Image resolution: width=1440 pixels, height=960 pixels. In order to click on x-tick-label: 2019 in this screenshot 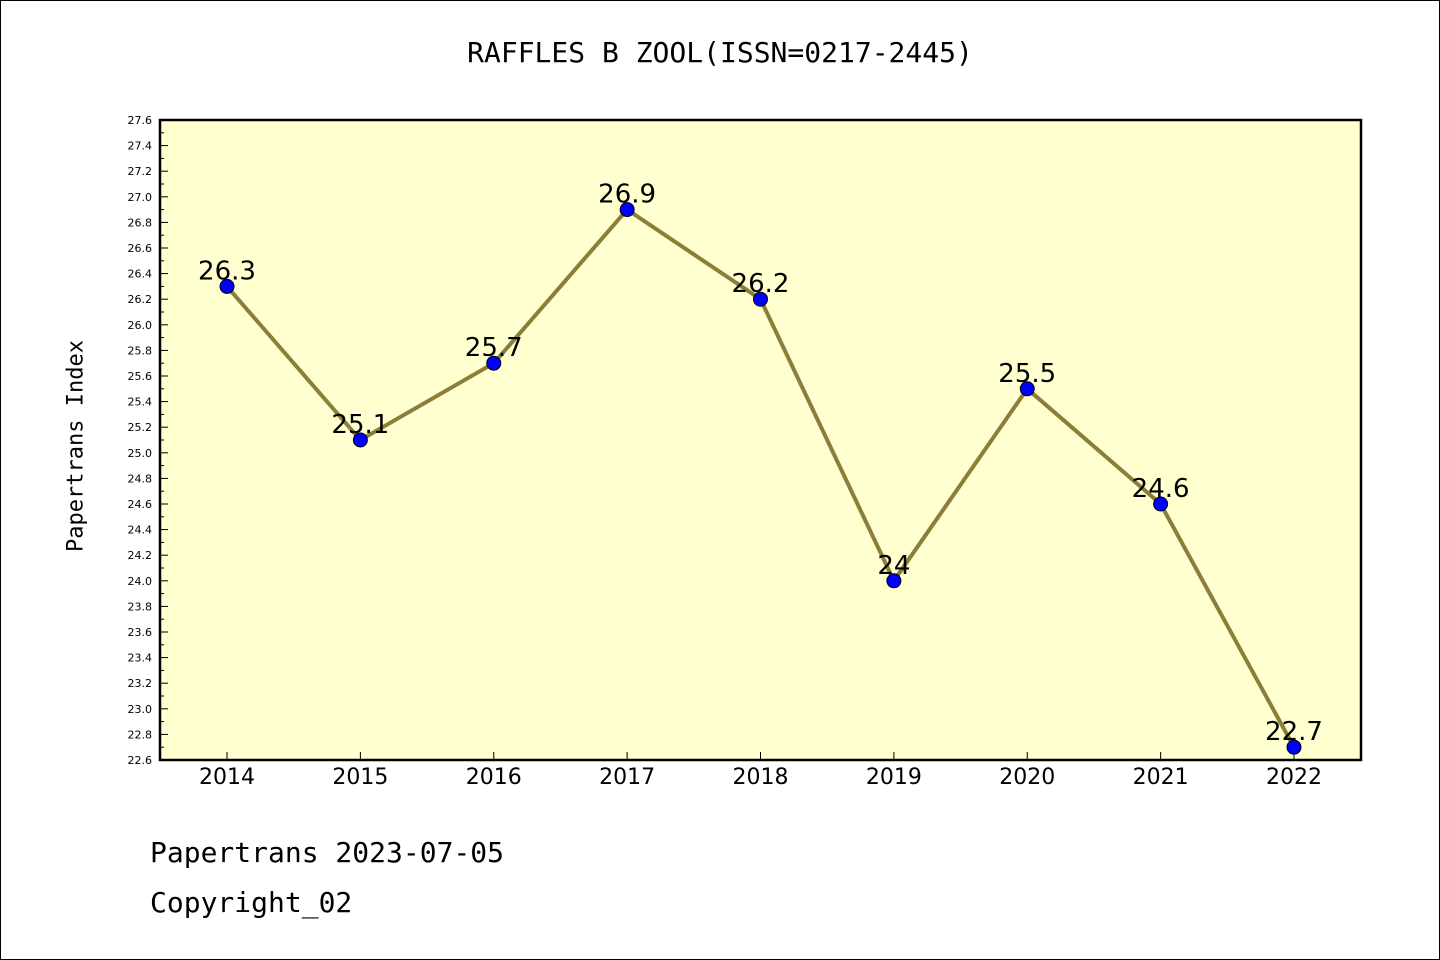, I will do `click(894, 777)`.